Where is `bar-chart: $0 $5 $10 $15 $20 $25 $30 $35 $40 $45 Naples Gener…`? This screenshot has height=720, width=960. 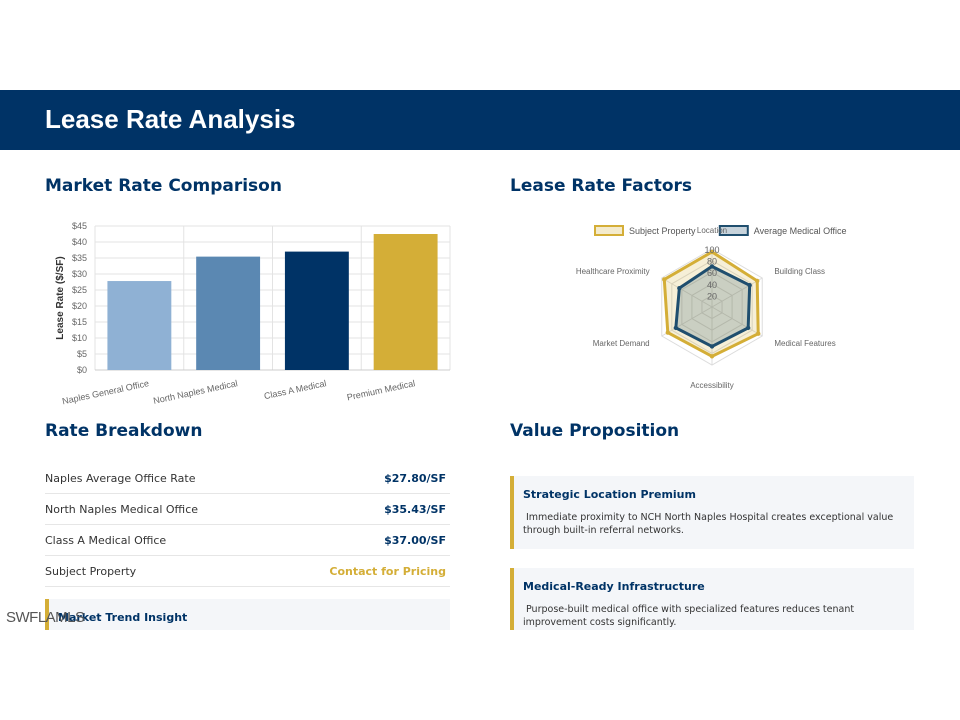 bar-chart: $0 $5 $10 $15 $20 $25 $30 $35 $40 $45 Naples Gener… is located at coordinates (252, 310).